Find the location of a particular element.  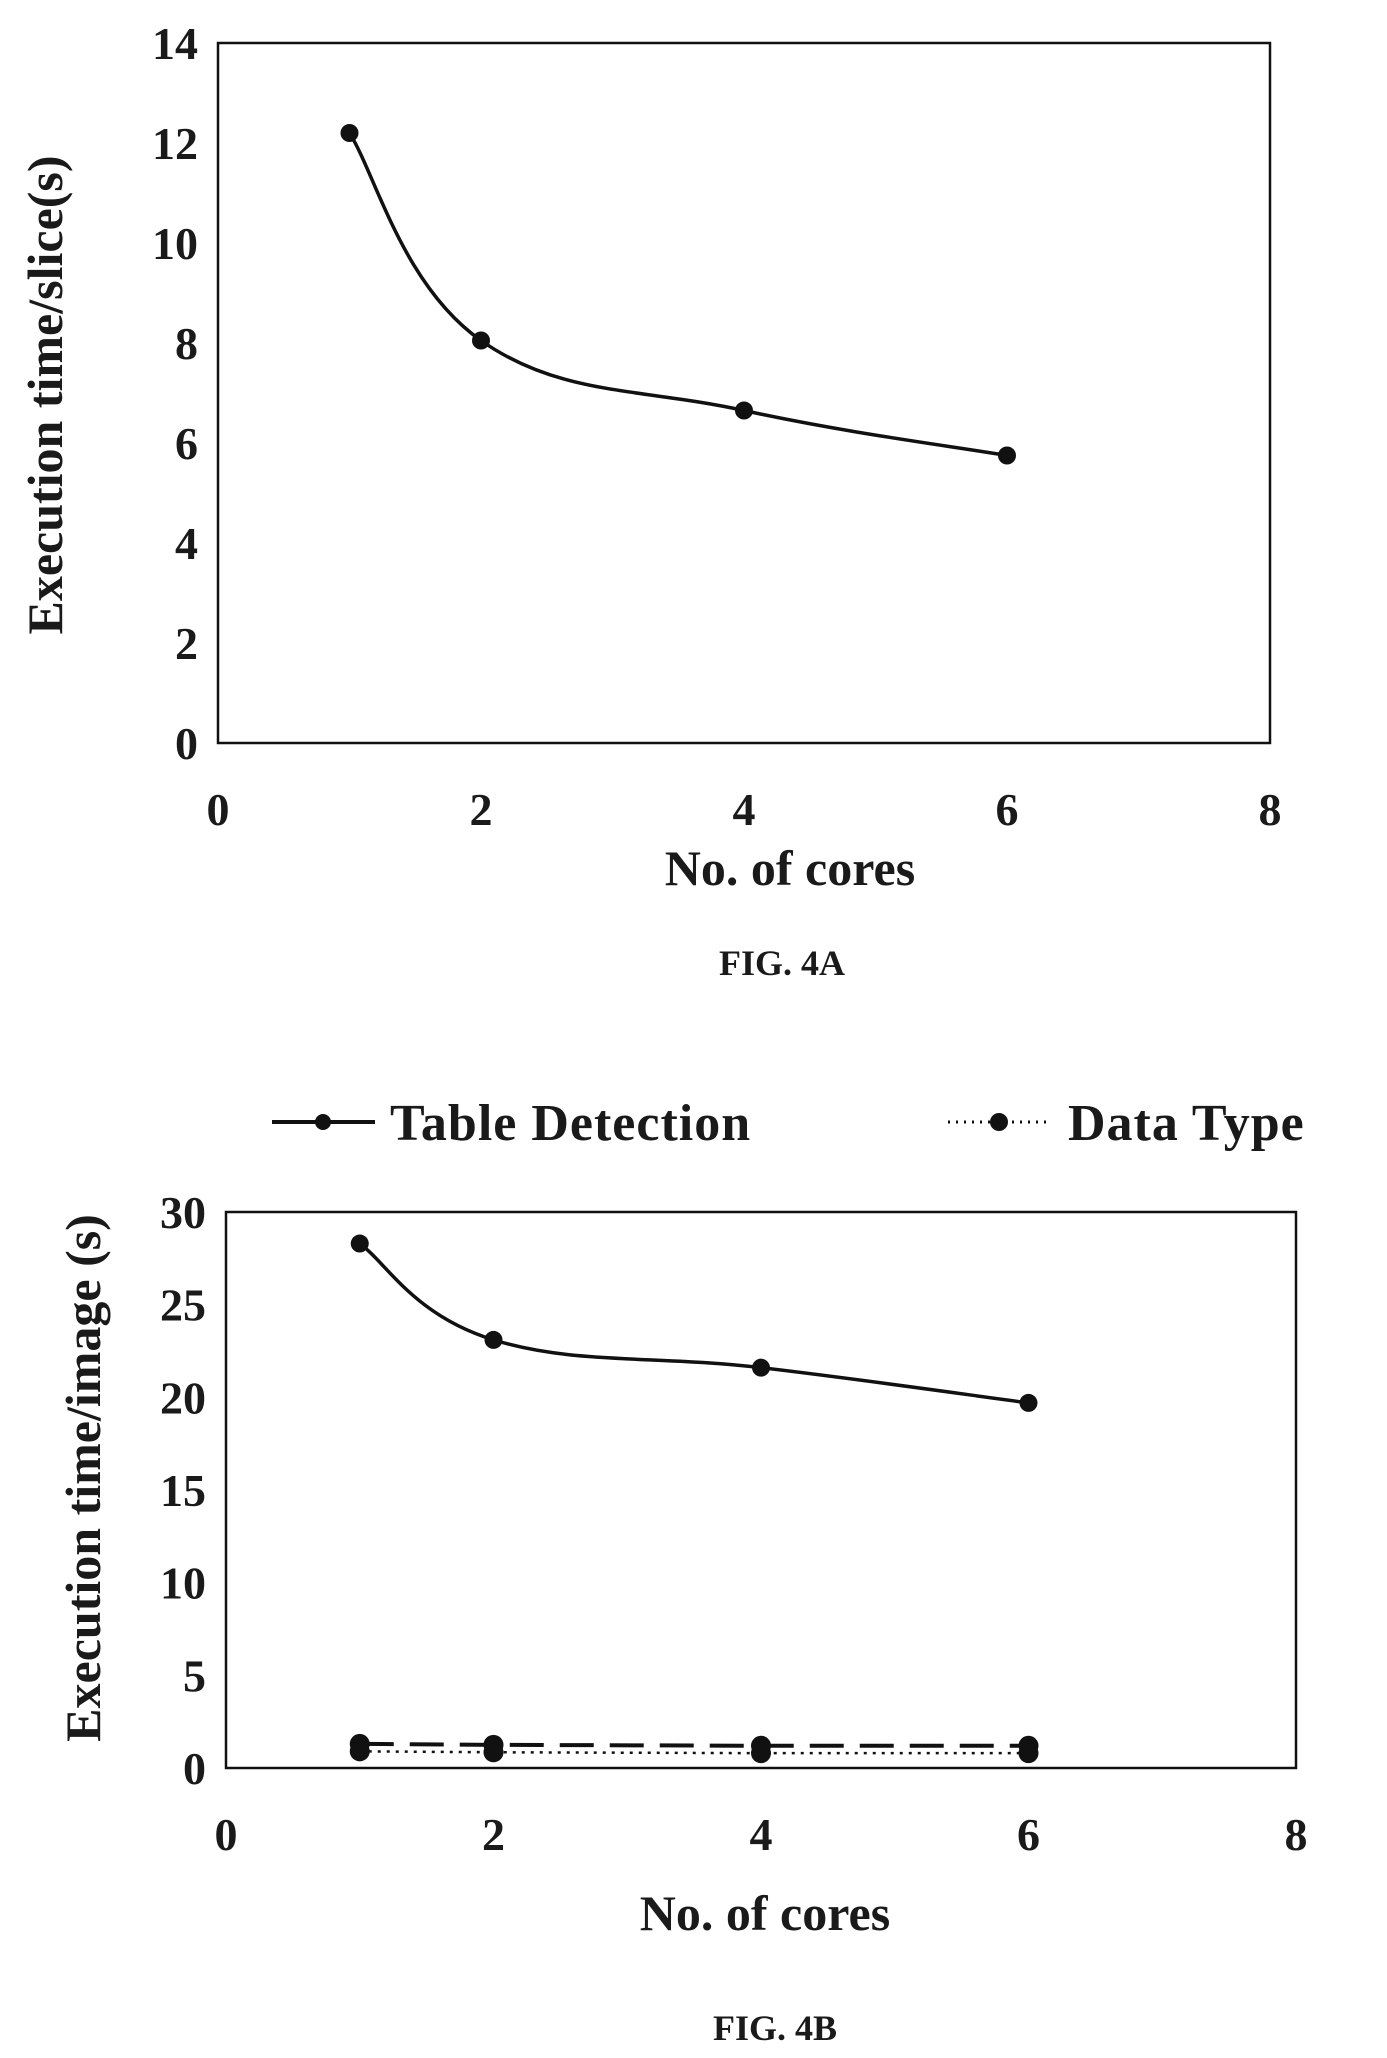

series-lines-4a is located at coordinates (678, 294).